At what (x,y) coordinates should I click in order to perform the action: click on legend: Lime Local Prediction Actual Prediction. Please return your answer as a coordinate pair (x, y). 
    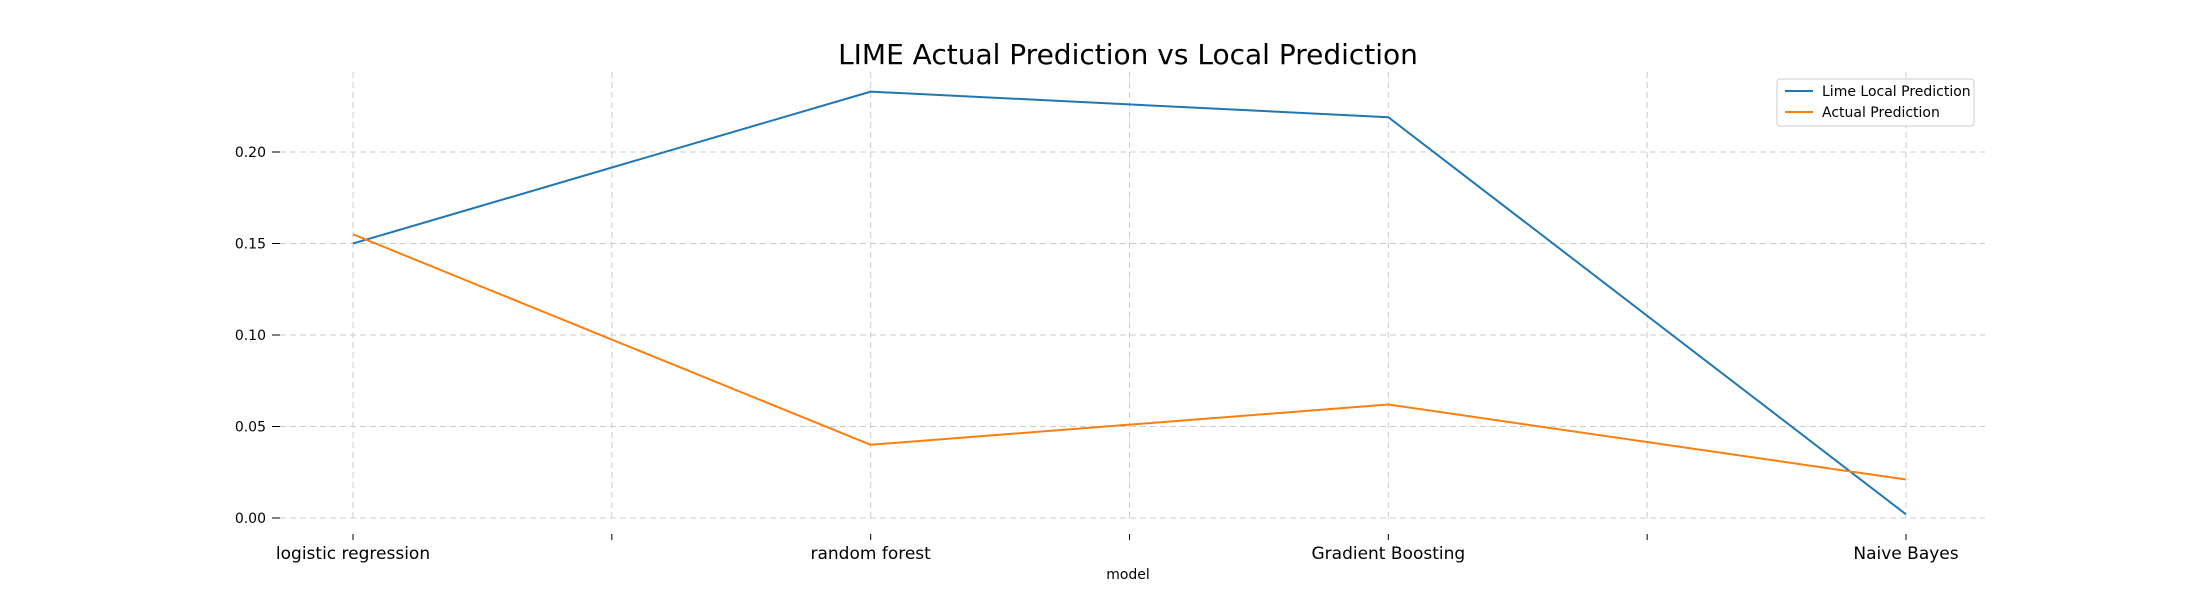
    Looking at the image, I should click on (1875, 102).